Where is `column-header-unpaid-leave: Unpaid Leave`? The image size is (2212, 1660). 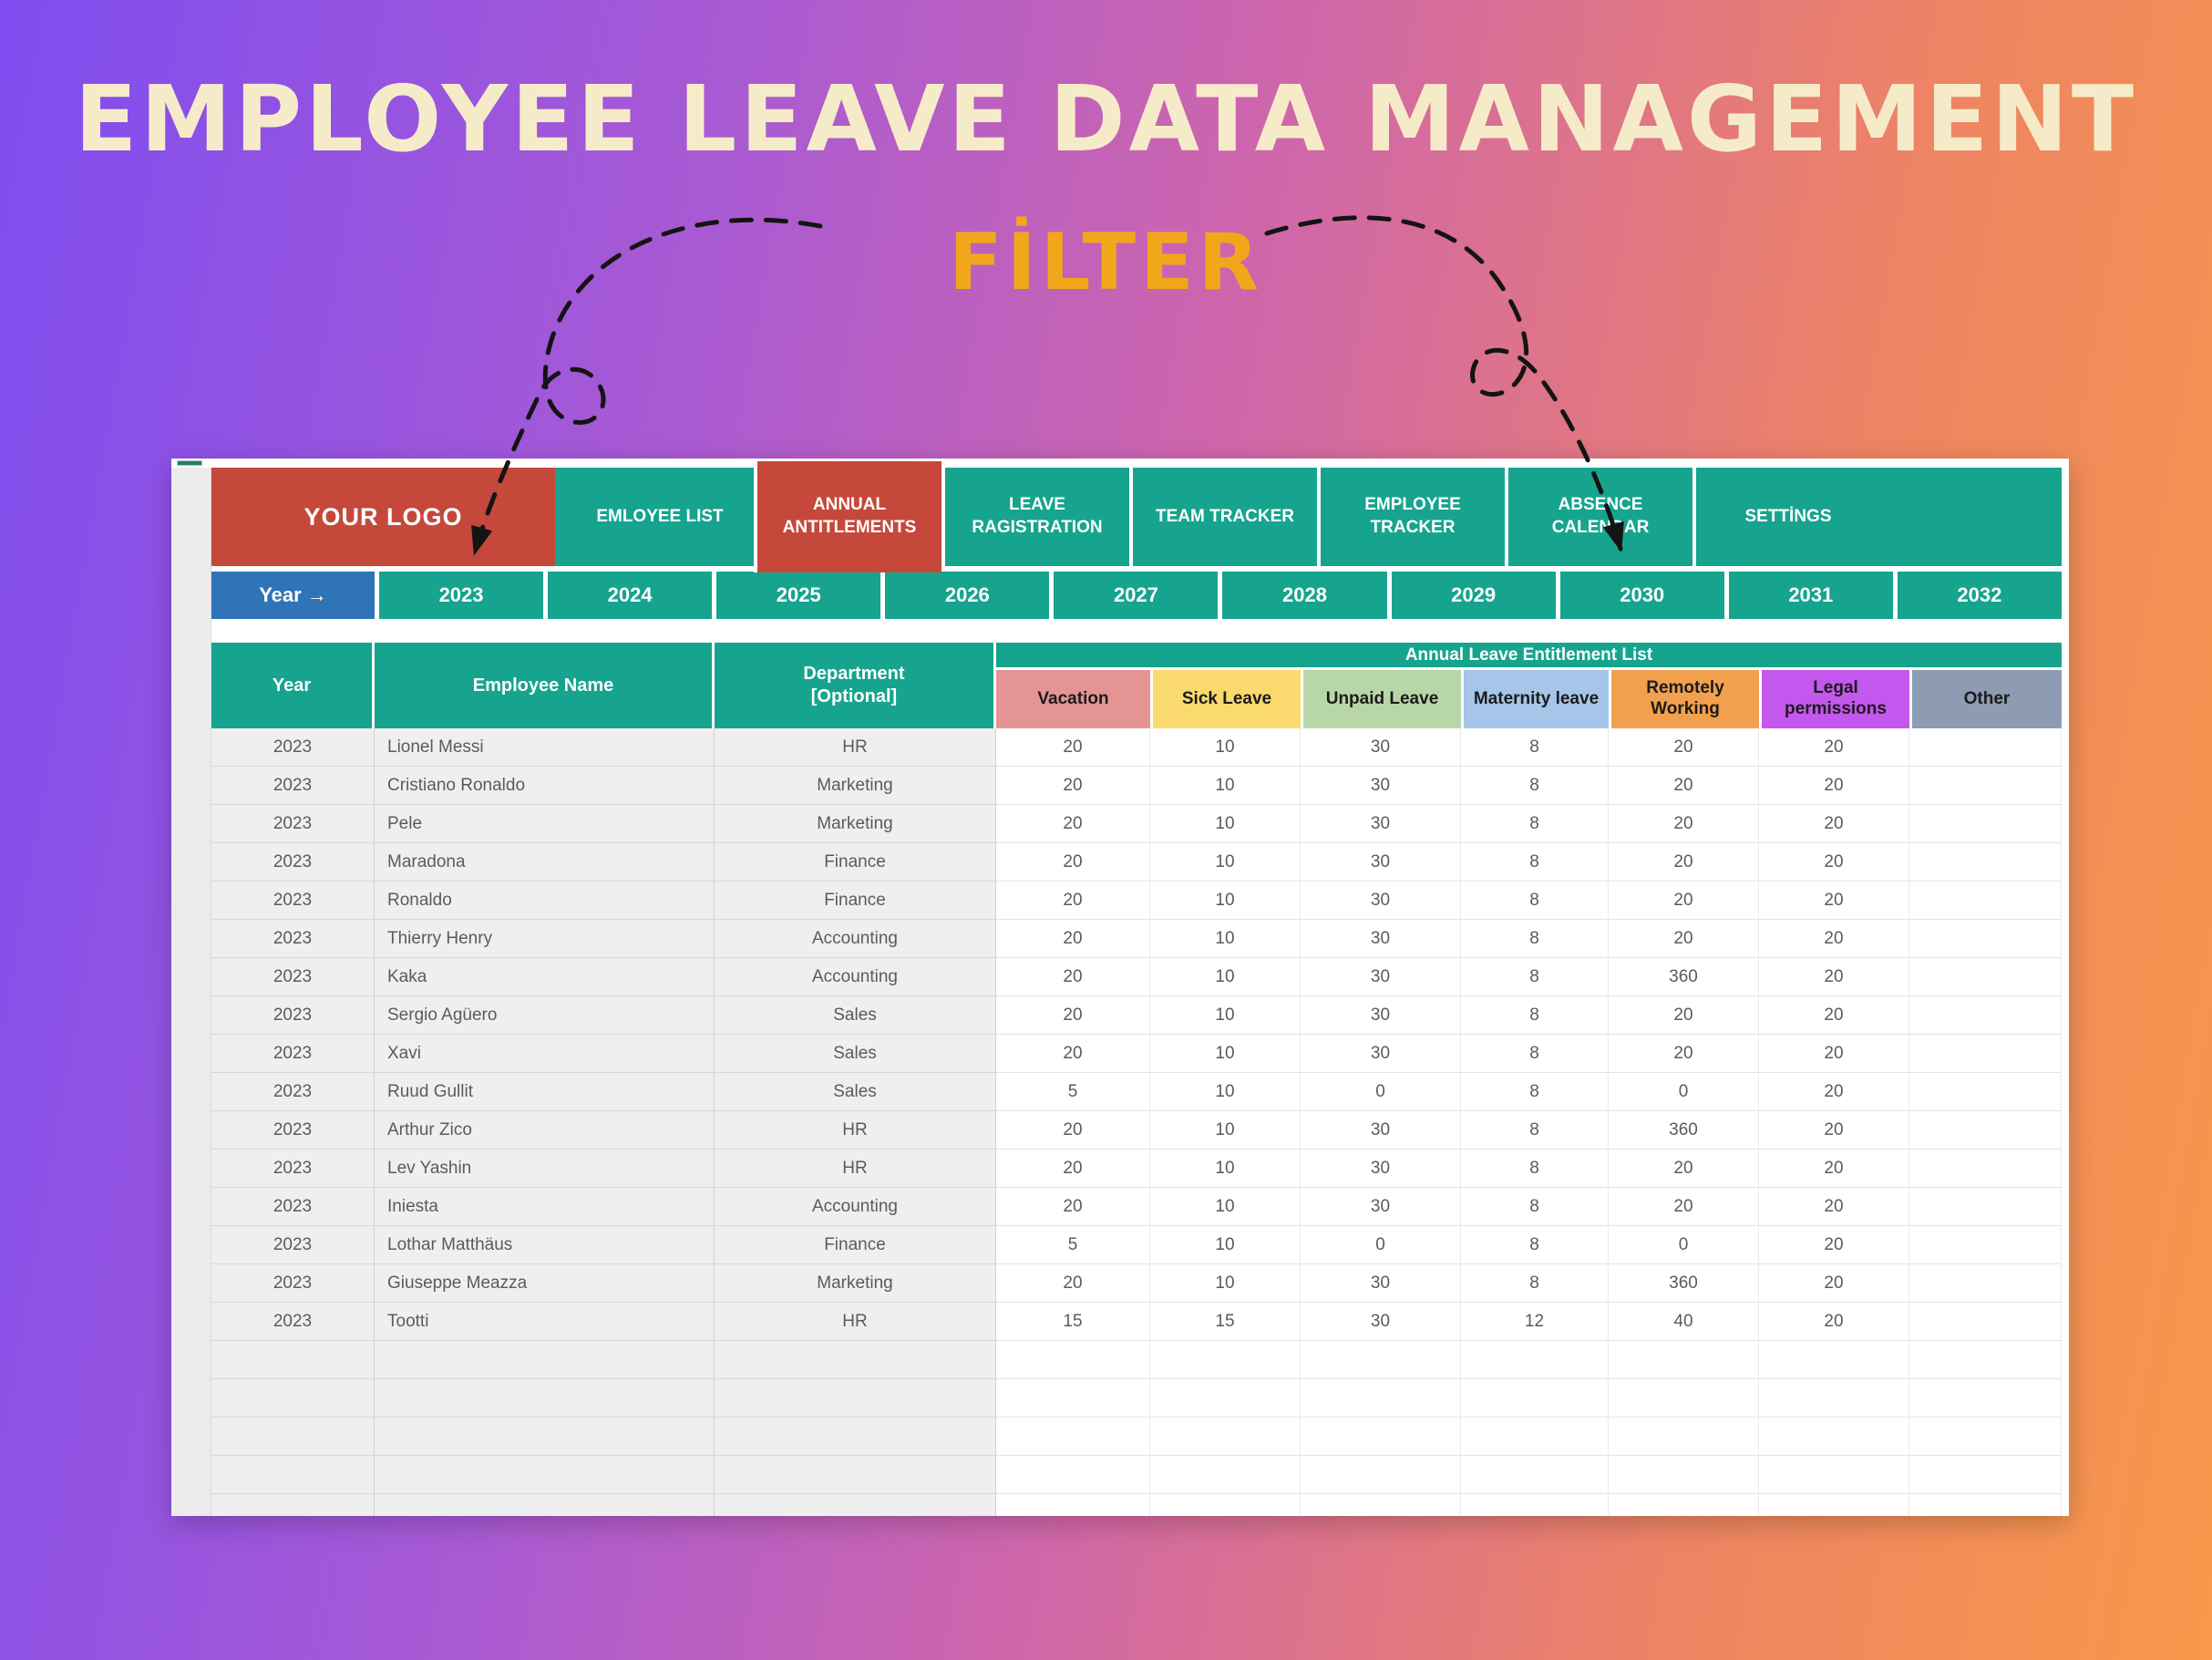 column-header-unpaid-leave: Unpaid Leave is located at coordinates (1381, 699).